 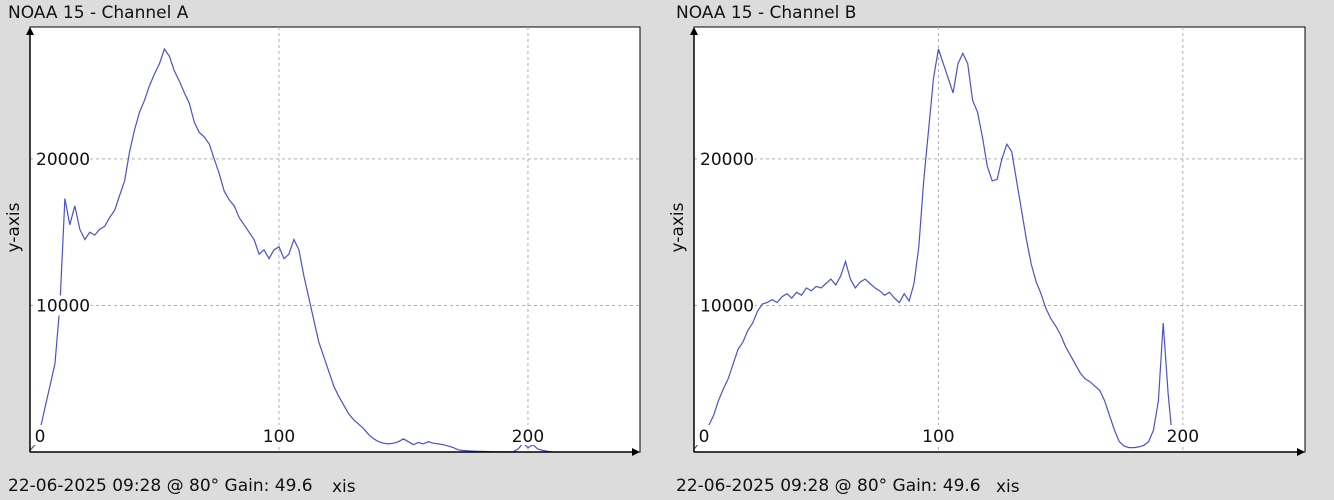 I want to click on chart-a-title: NOAA 15 - Channel A, so click(x=98, y=13).